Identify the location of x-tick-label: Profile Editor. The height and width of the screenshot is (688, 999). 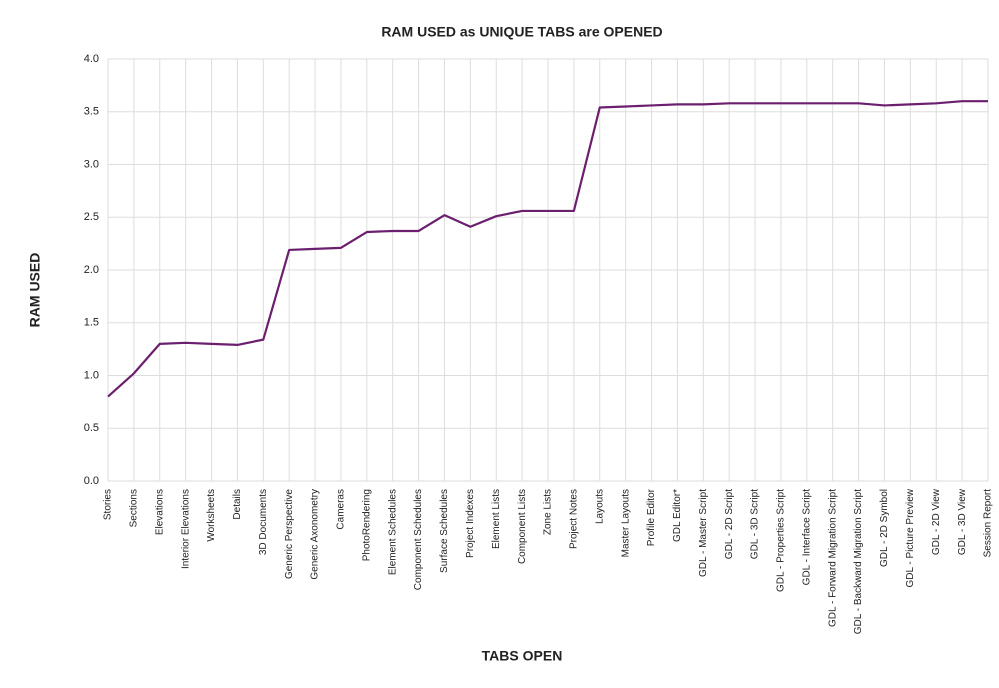
(651, 517).